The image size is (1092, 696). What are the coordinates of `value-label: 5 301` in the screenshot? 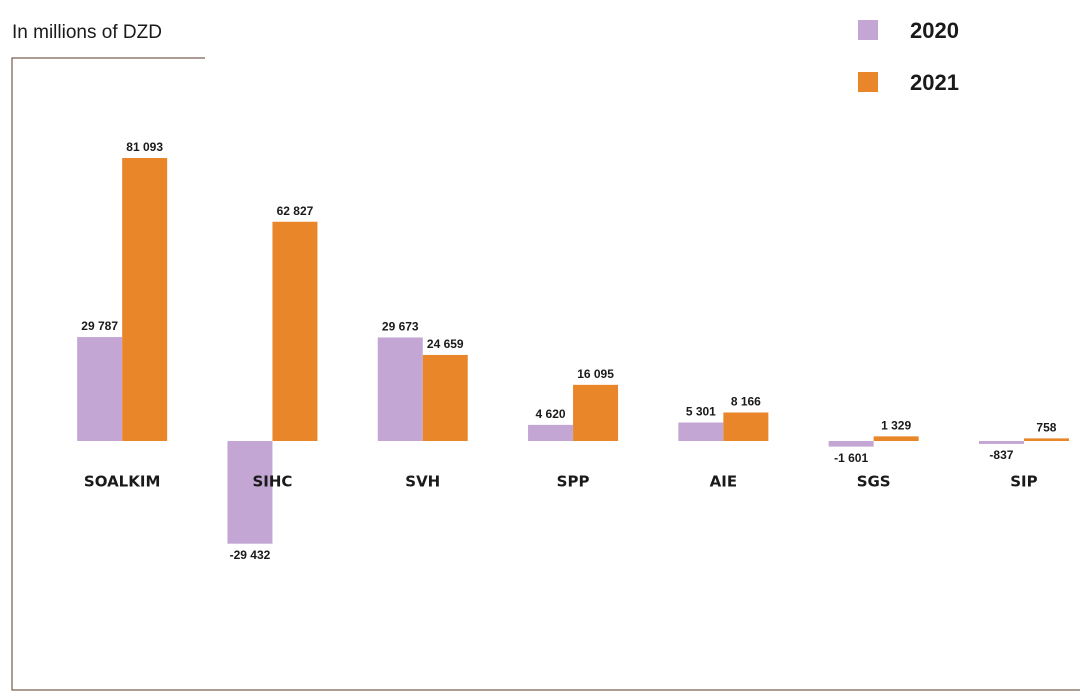 It's located at (701, 412).